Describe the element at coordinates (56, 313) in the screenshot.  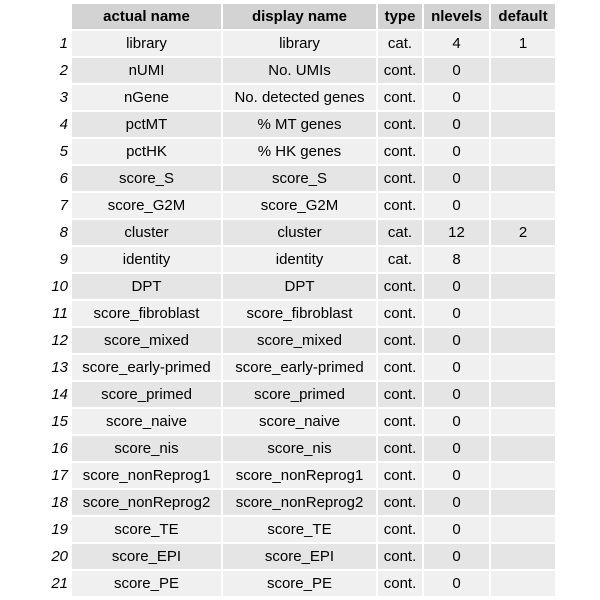
I see `row-index: 11` at that location.